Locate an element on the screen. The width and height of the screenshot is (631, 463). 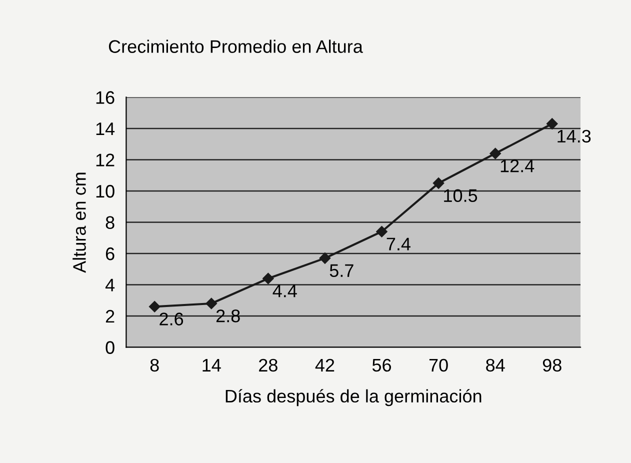
y-tick-label: 2 is located at coordinates (110, 316).